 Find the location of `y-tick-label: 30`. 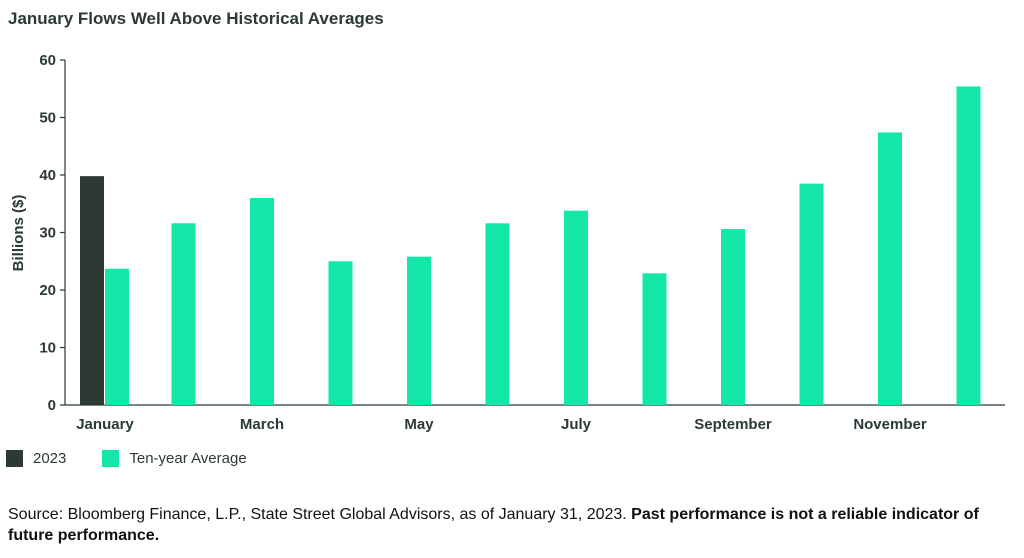

y-tick-label: 30 is located at coordinates (47, 233).